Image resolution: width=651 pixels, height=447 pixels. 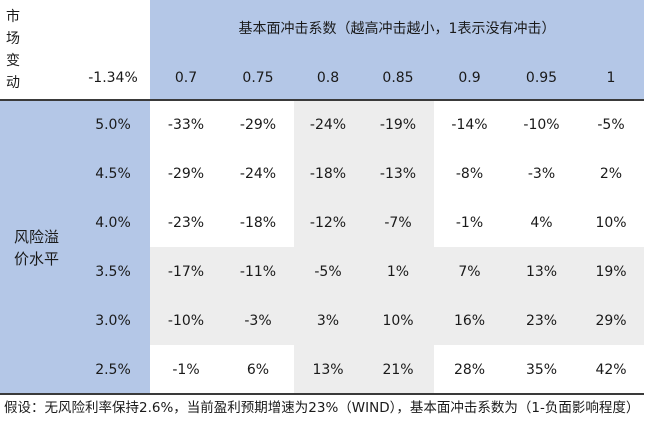 I want to click on table-cell: -17%, so click(x=186, y=271).